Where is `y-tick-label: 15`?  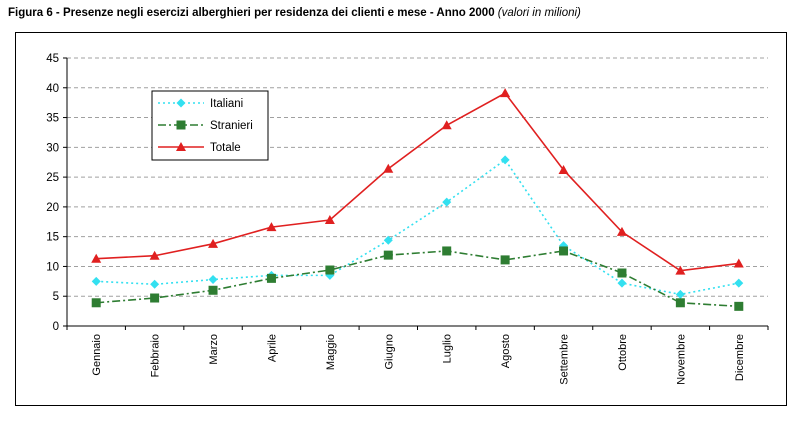
y-tick-label: 15 is located at coordinates (52, 238).